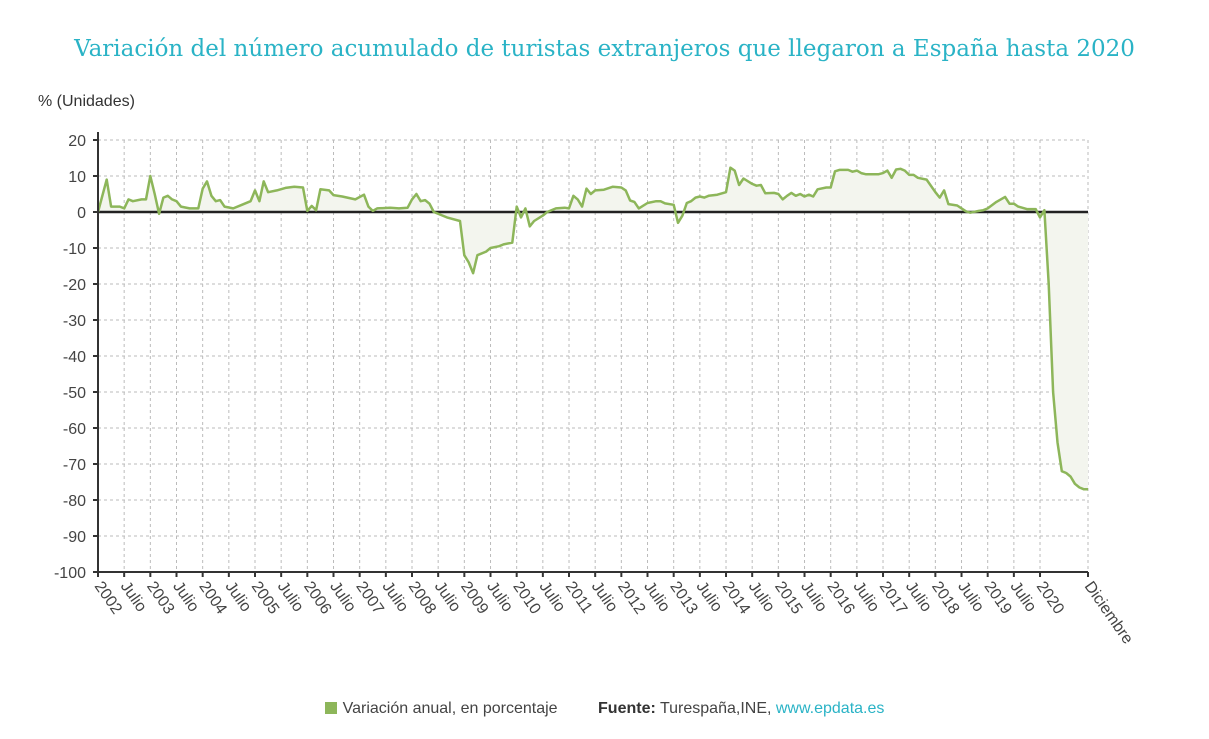 The width and height of the screenshot is (1209, 739). What do you see at coordinates (74, 501) in the screenshot?
I see `y-tick-label: -80` at bounding box center [74, 501].